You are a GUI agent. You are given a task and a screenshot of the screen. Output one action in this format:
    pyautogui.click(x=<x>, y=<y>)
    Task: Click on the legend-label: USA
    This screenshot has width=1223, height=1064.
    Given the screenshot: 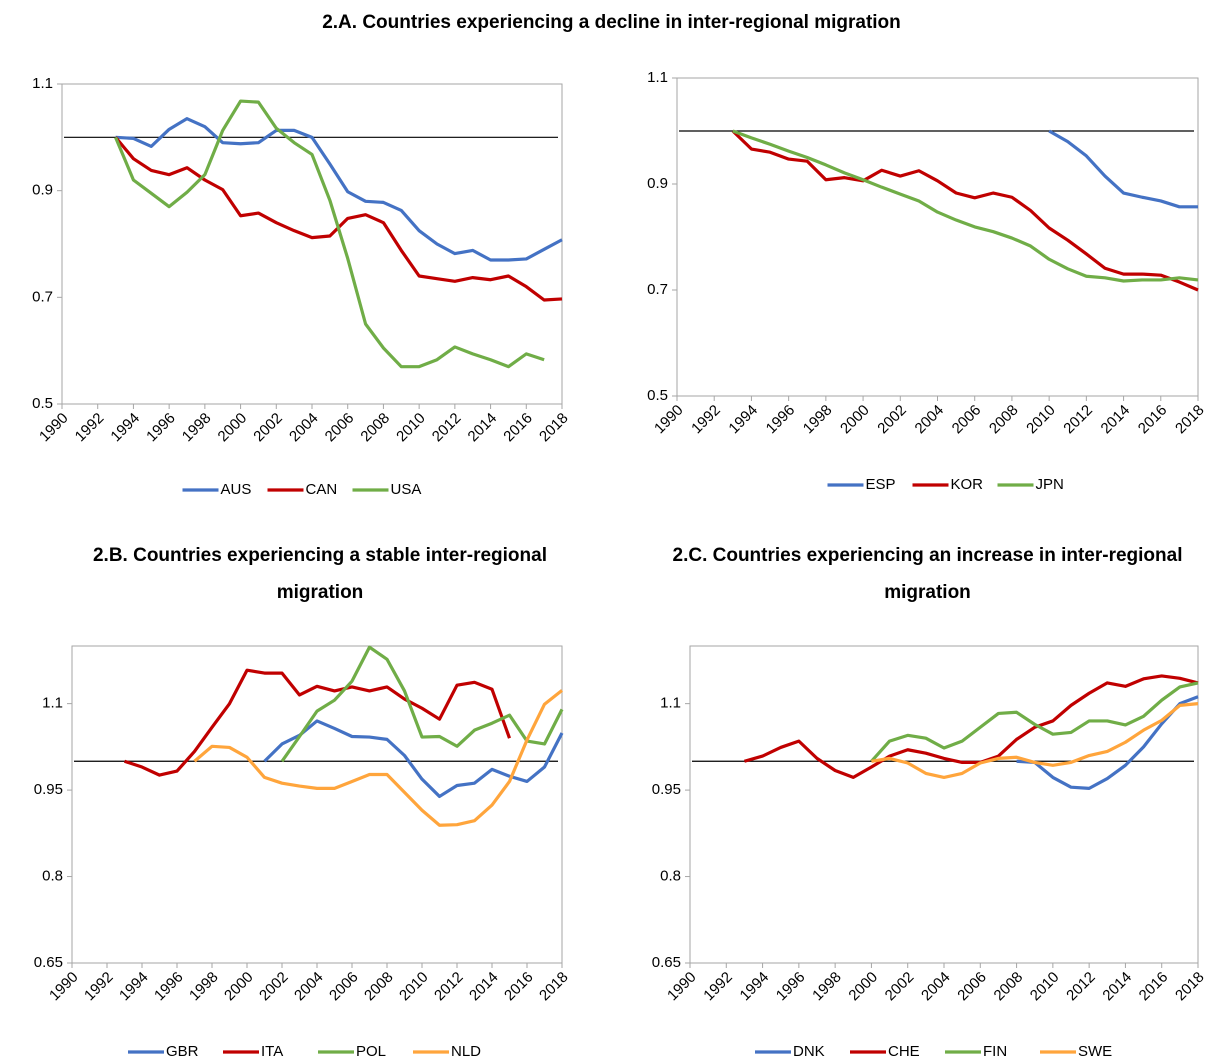 What is the action you would take?
    pyautogui.click(x=406, y=489)
    